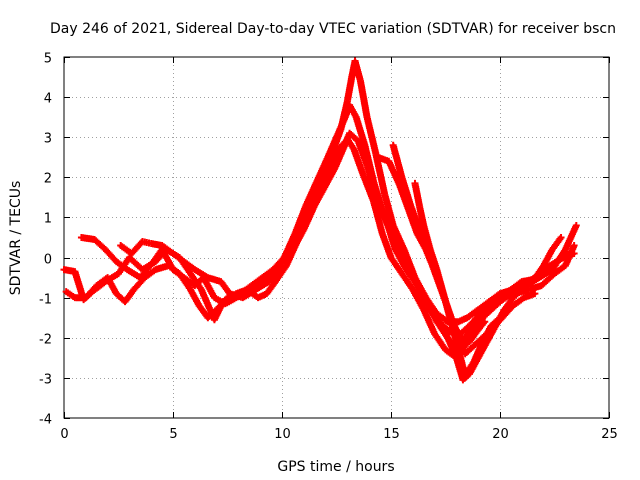 The height and width of the screenshot is (480, 640). I want to click on y-tick-label: -1, so click(45, 300).